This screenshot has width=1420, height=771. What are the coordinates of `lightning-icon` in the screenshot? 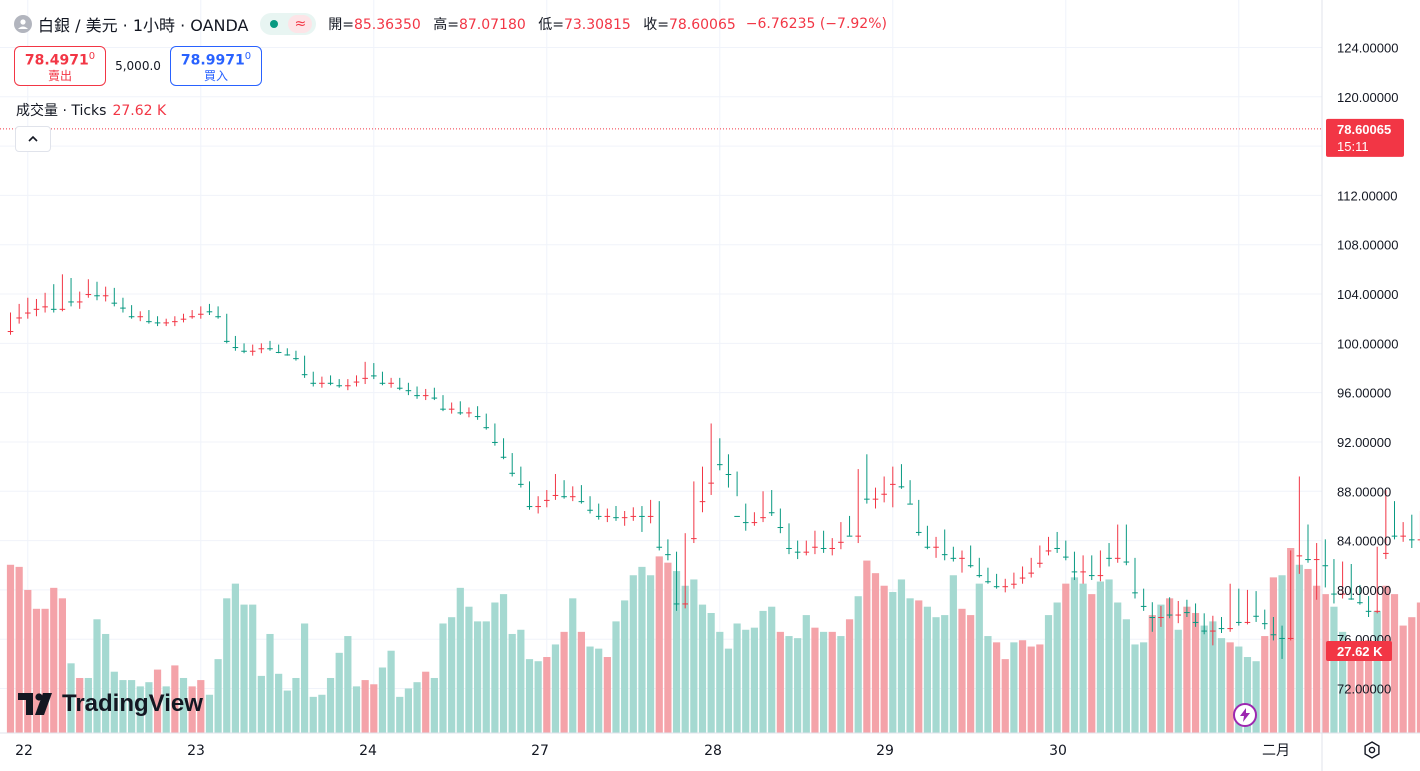 It's located at (1245, 715).